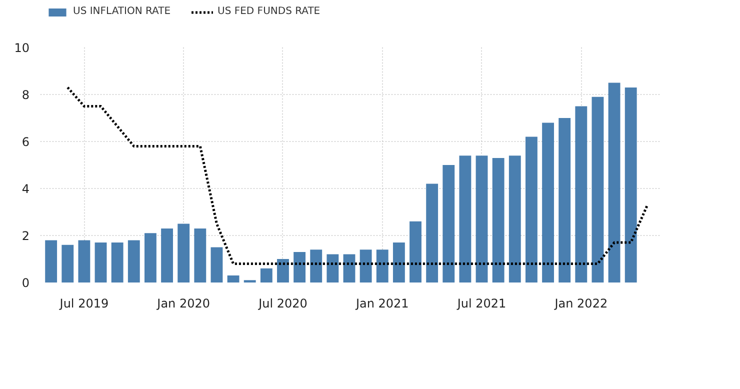  Describe the element at coordinates (26, 283) in the screenshot. I see `y-tick-label: 0` at that location.